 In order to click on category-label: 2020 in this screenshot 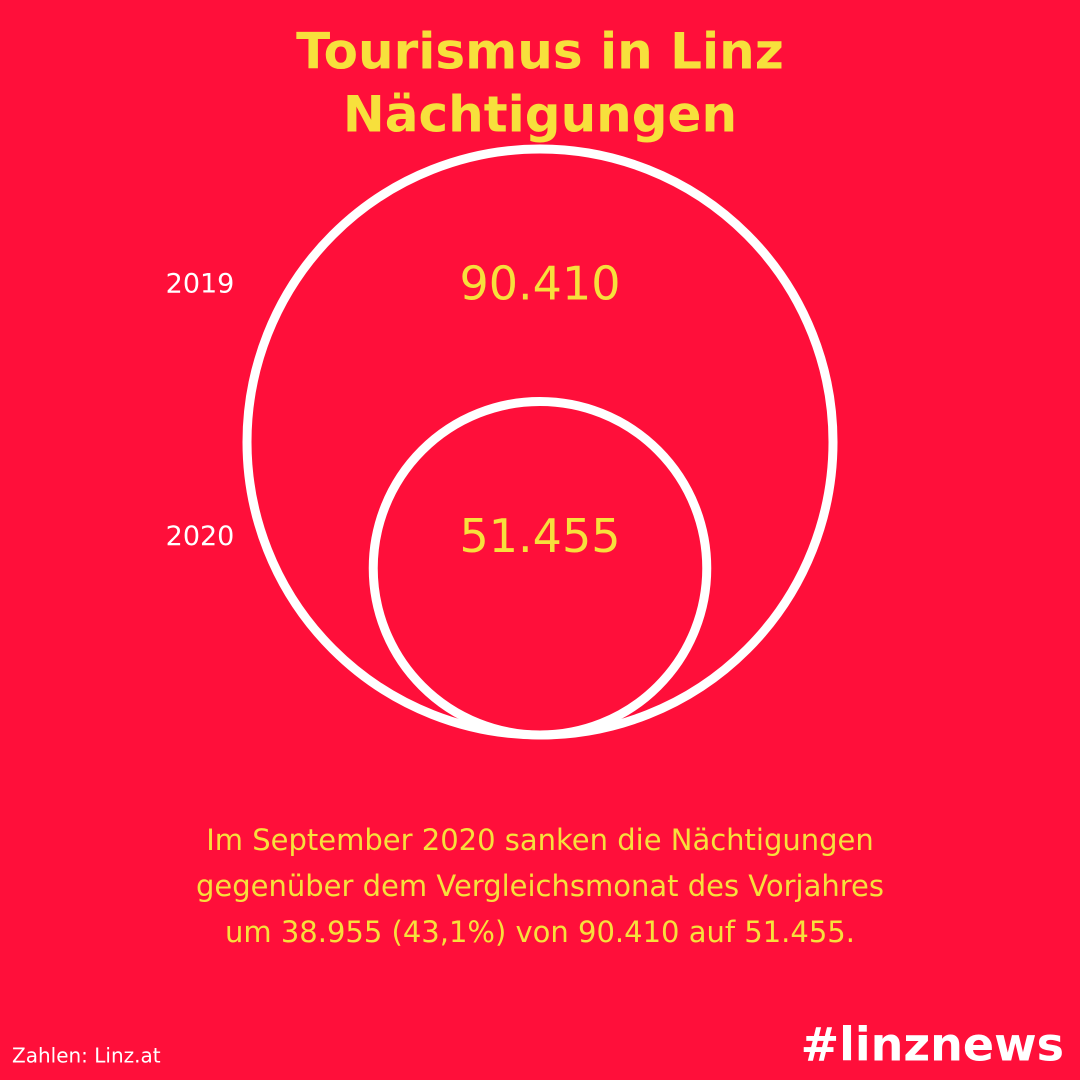, I will do `click(200, 536)`.